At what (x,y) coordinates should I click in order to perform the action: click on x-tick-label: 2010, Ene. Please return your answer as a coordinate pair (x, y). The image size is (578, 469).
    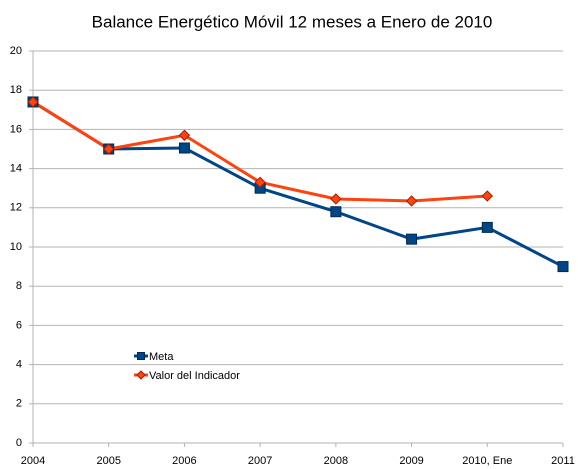
    Looking at the image, I should click on (487, 461).